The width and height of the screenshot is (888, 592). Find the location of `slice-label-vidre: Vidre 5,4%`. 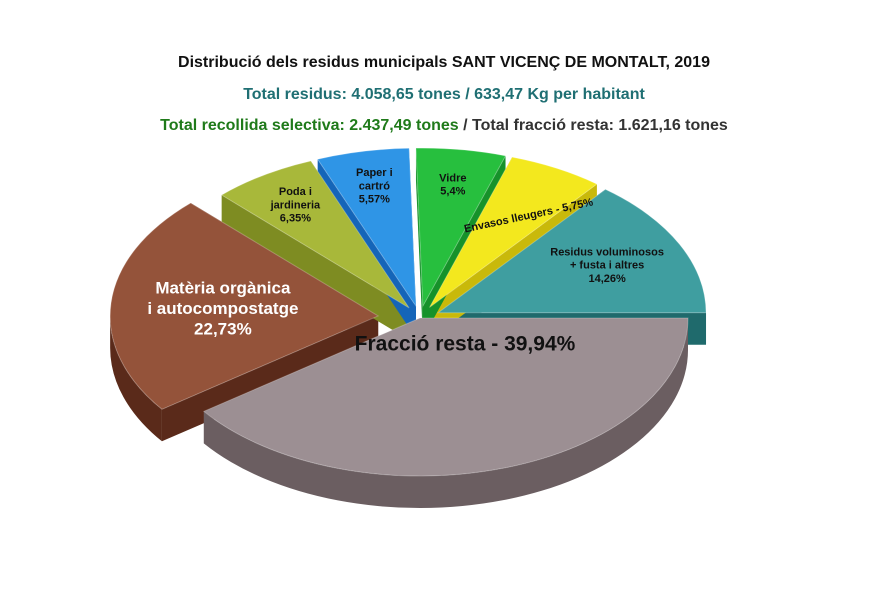

slice-label-vidre: Vidre 5,4% is located at coordinates (452, 184).